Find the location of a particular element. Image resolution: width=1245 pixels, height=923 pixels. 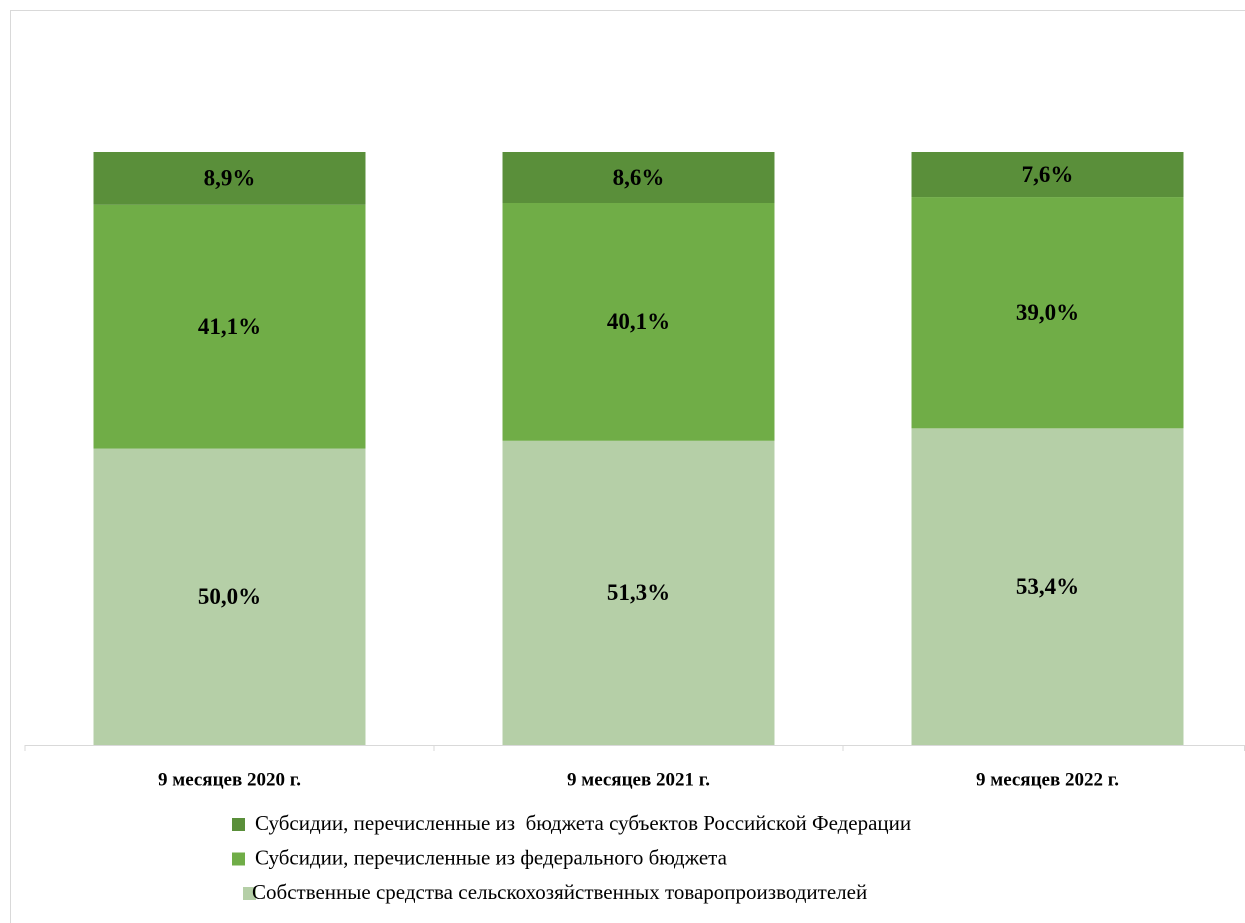

data-label: 39,0% is located at coordinates (1047, 312).